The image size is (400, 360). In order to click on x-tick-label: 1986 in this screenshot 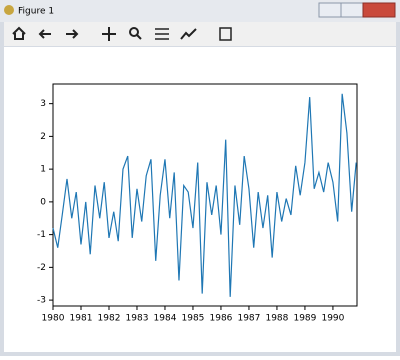, I will do `click(221, 319)`.